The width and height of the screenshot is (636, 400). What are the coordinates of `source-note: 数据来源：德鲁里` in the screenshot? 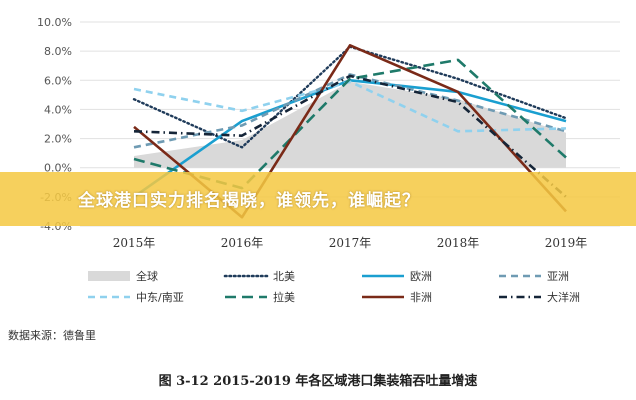 It's located at (52, 335).